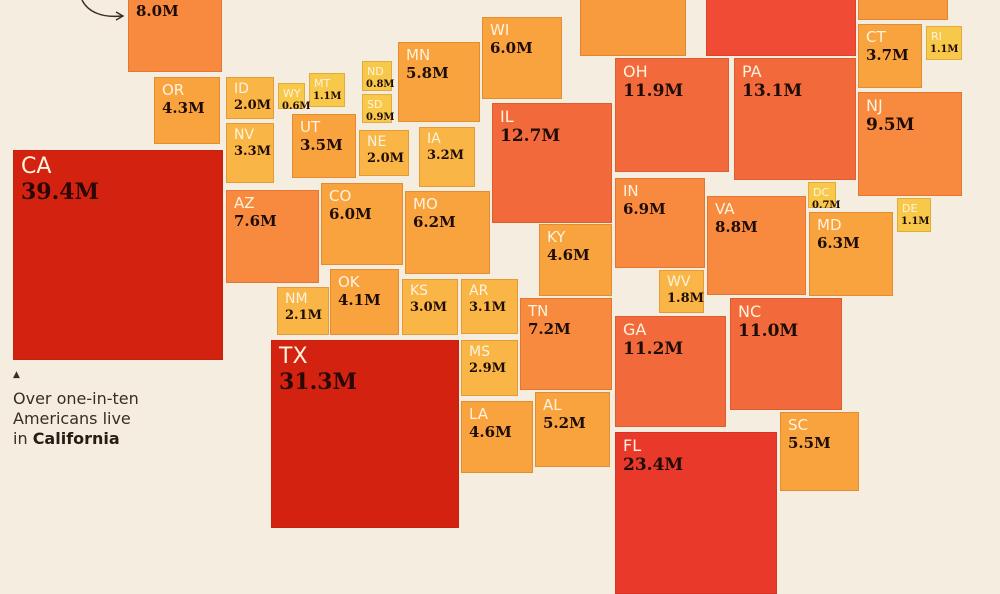 Image resolution: width=1000 pixels, height=594 pixels. What do you see at coordinates (786, 354) in the screenshot?
I see `tile-nc: NC 11.0M` at bounding box center [786, 354].